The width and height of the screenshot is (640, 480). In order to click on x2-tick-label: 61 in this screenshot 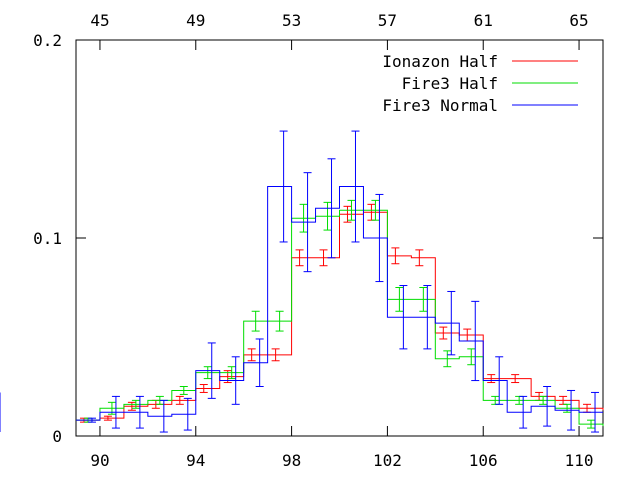, I will do `click(483, 20)`.